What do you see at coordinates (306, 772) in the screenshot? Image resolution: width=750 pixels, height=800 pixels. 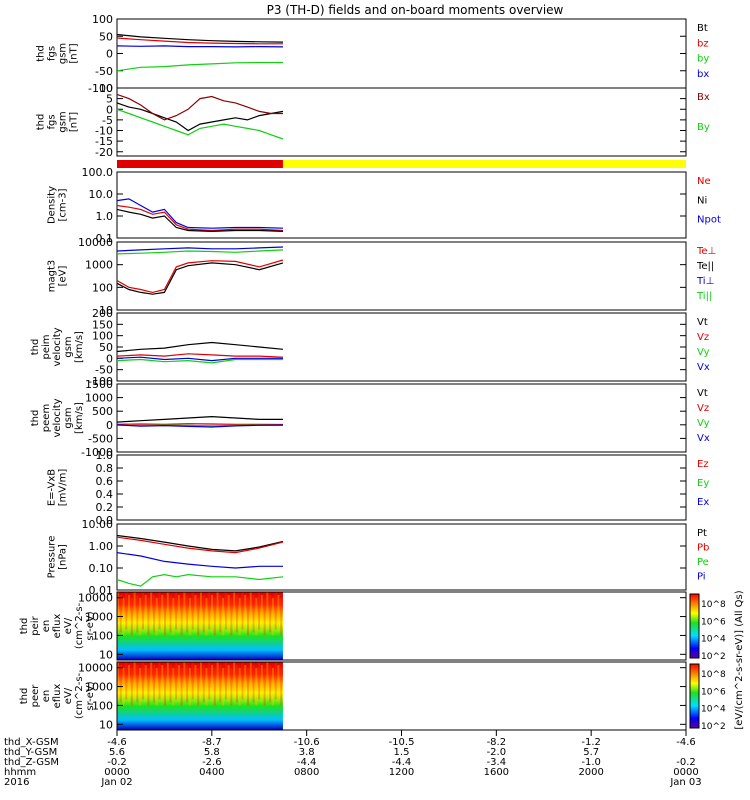 I see `xrow-value-3-2: 0800` at bounding box center [306, 772].